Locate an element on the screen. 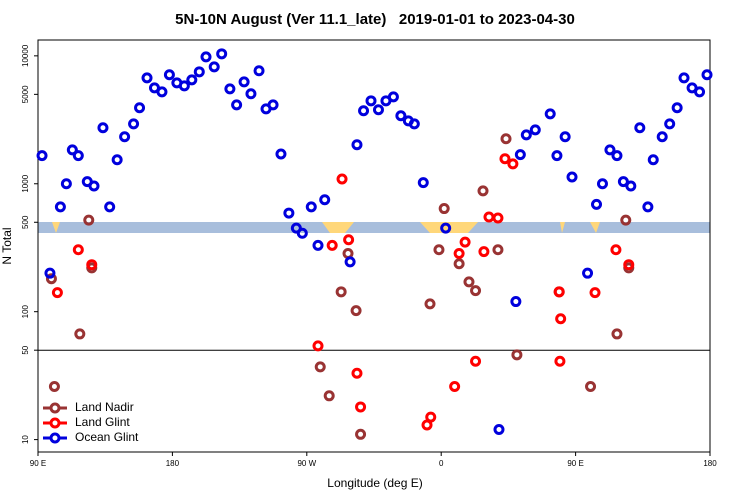  x-tick-label: 0 is located at coordinates (441, 463).